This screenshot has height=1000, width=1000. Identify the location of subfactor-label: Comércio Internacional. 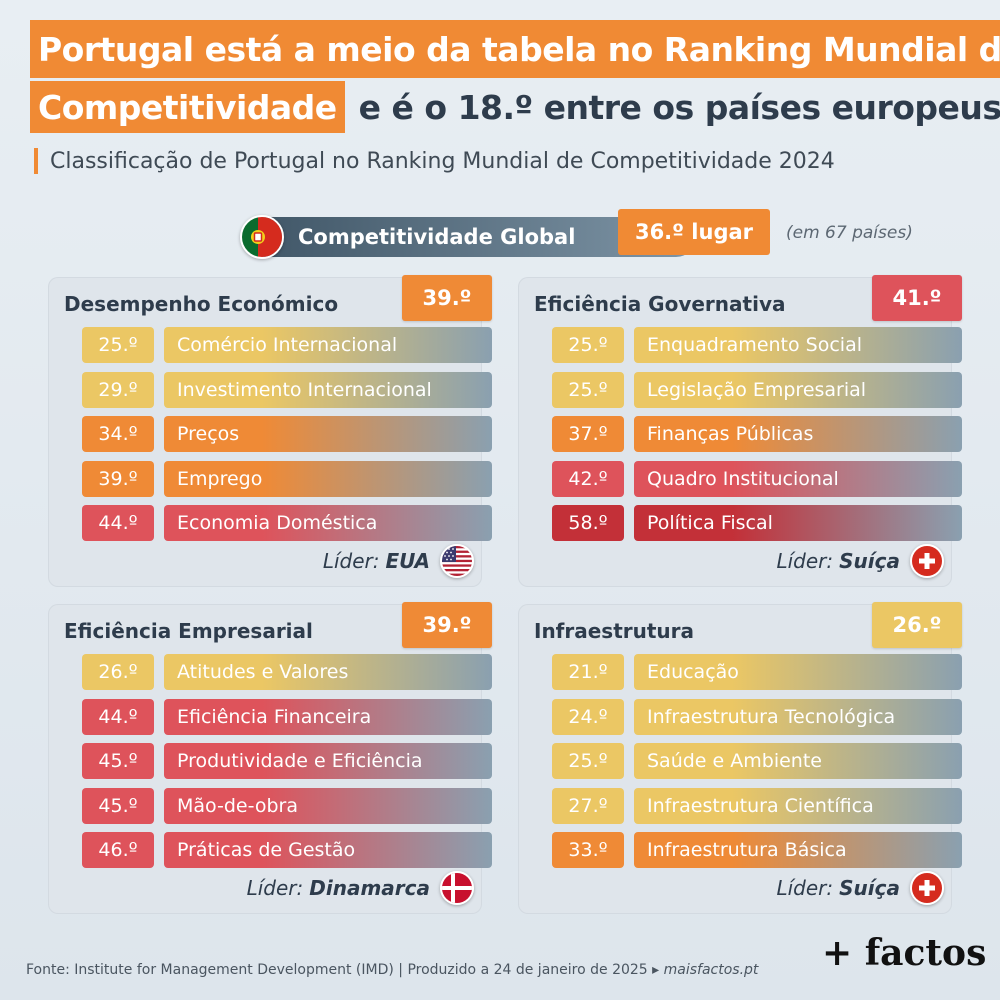
(328, 345).